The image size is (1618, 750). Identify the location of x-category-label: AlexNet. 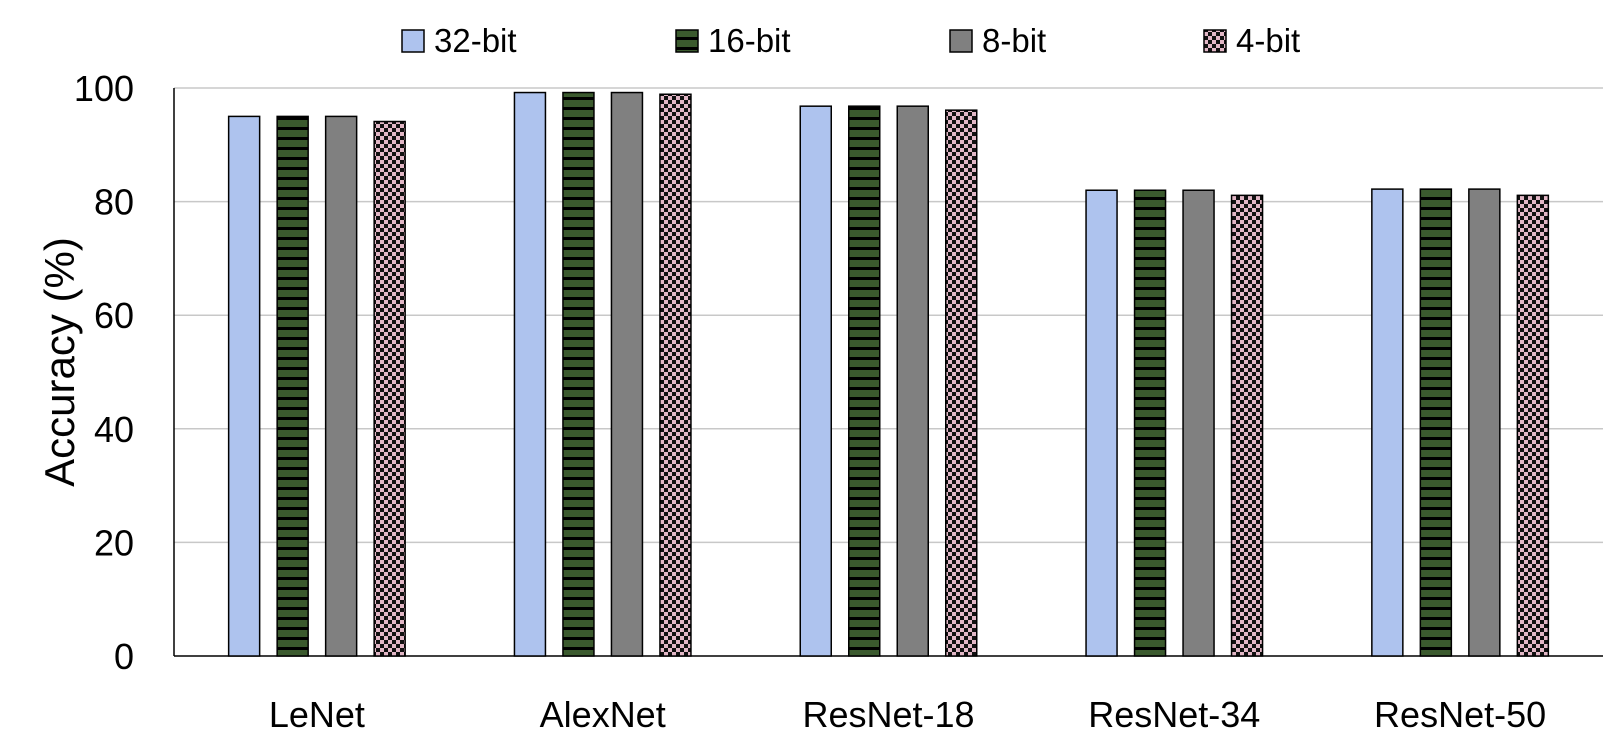
(603, 714).